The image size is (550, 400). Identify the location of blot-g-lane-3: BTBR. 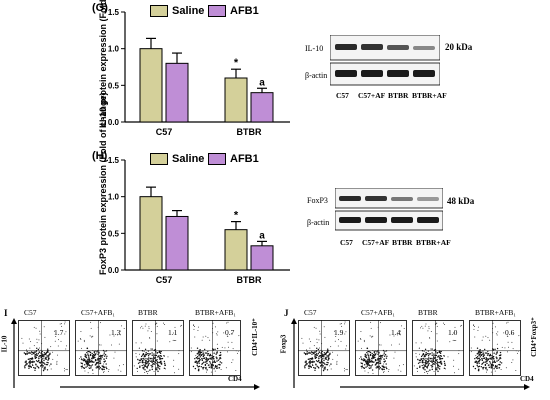
(398, 95).